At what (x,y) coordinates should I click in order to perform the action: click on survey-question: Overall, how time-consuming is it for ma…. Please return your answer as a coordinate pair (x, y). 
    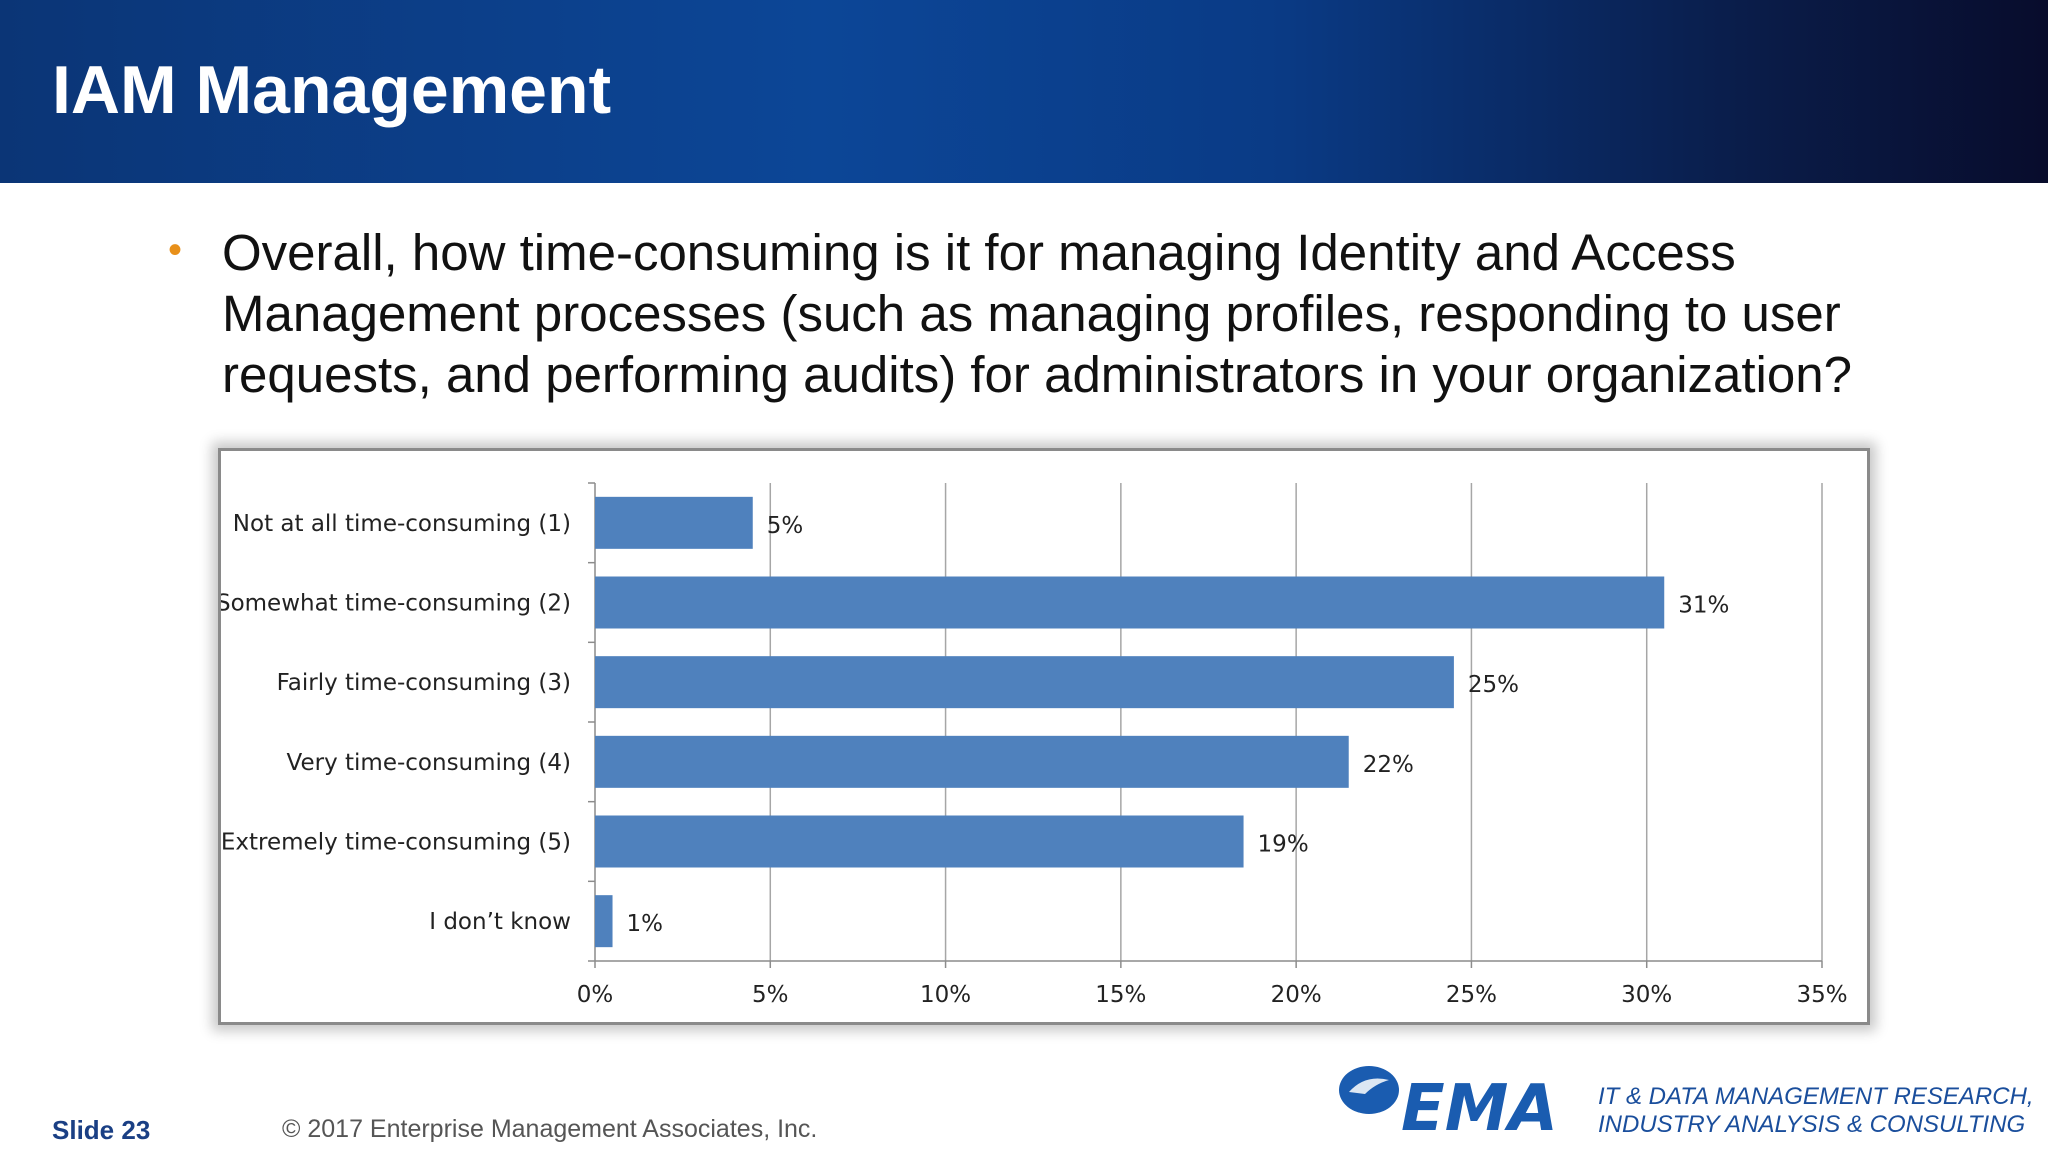
    Looking at the image, I should click on (1037, 313).